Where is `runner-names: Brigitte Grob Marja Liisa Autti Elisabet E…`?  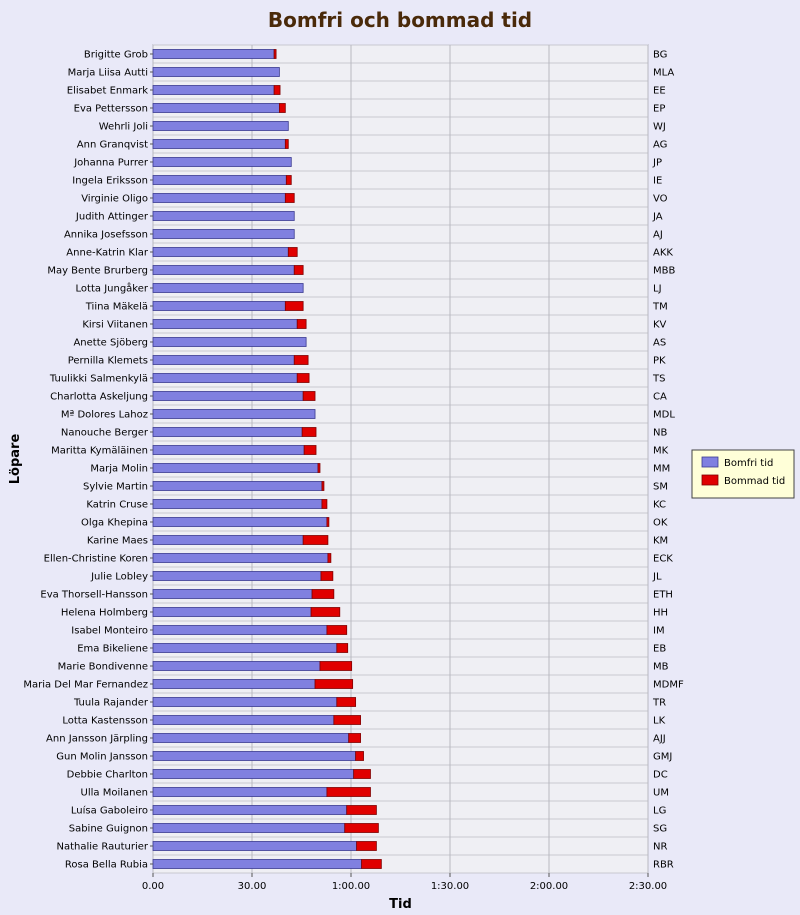
runner-names: Brigitte Grob Marja Liisa Autti Elisabet E… is located at coordinates (88, 460).